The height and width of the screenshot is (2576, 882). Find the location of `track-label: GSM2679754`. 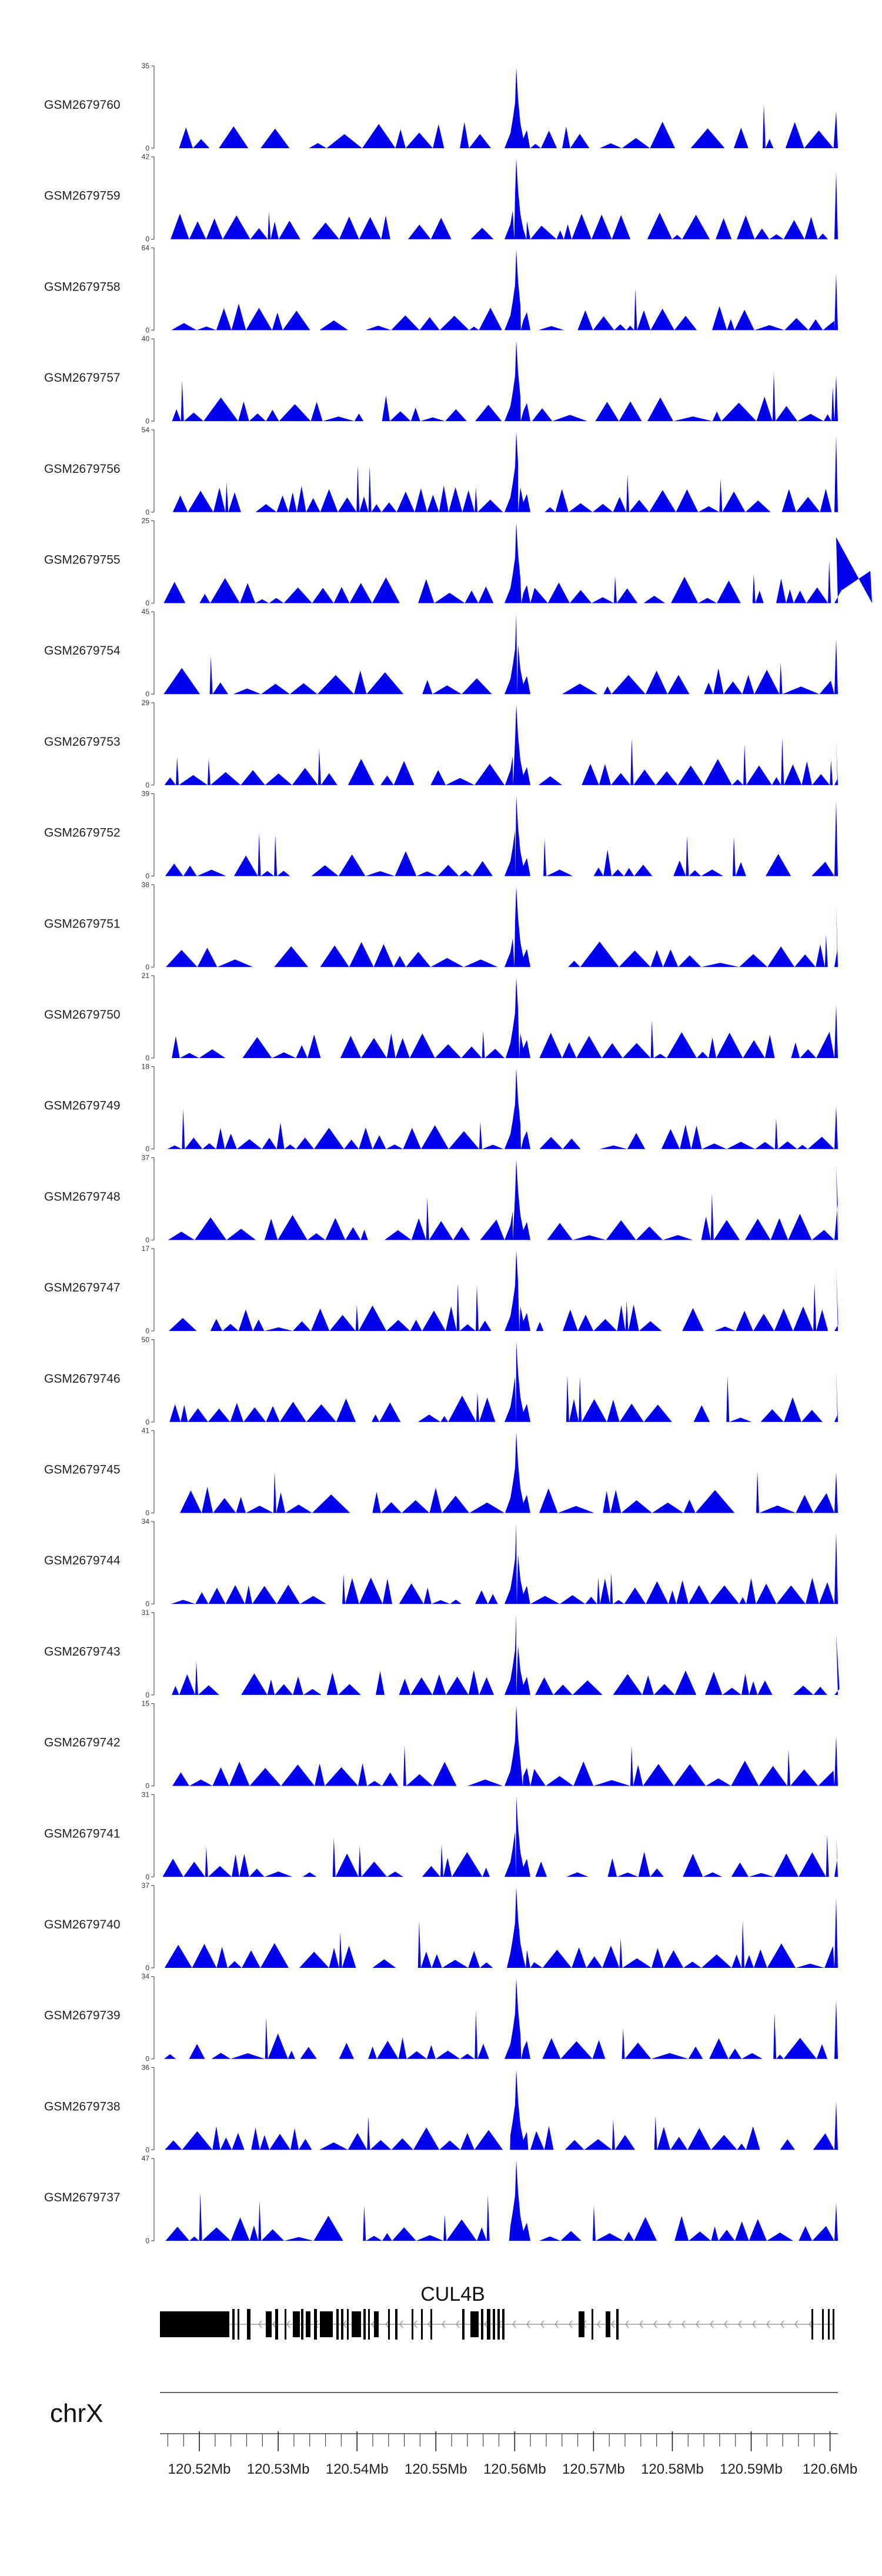

track-label: GSM2679754 is located at coordinates (82, 651).